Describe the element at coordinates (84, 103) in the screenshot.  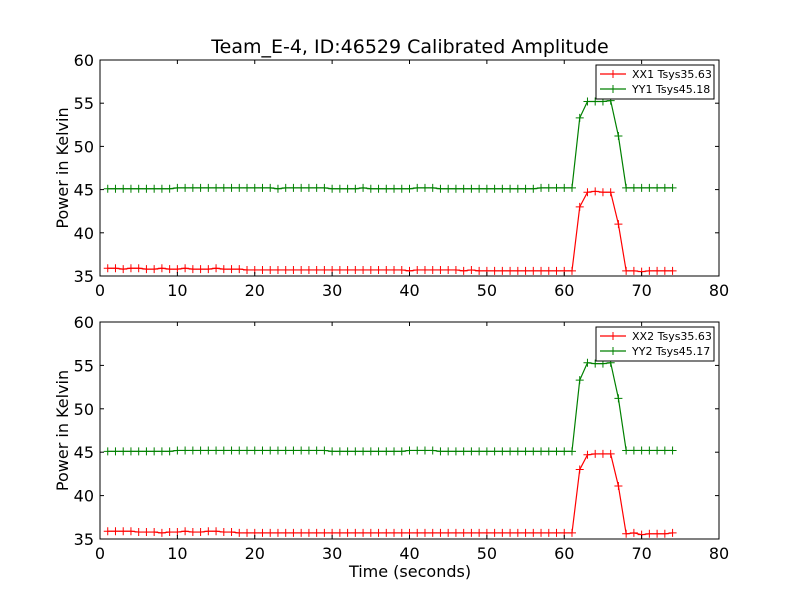
I see `y-tick-label: 55` at that location.